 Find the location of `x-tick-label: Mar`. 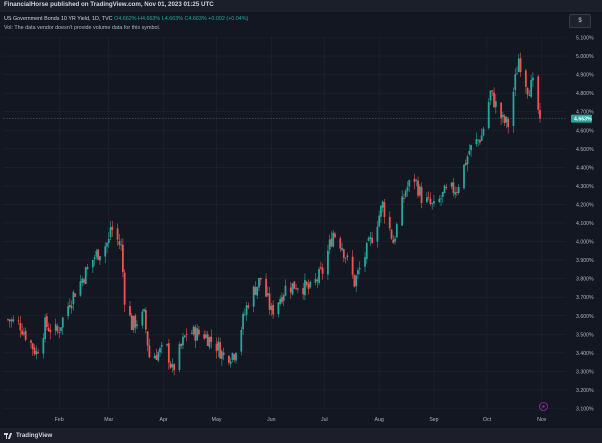

x-tick-label: Mar is located at coordinates (108, 420).